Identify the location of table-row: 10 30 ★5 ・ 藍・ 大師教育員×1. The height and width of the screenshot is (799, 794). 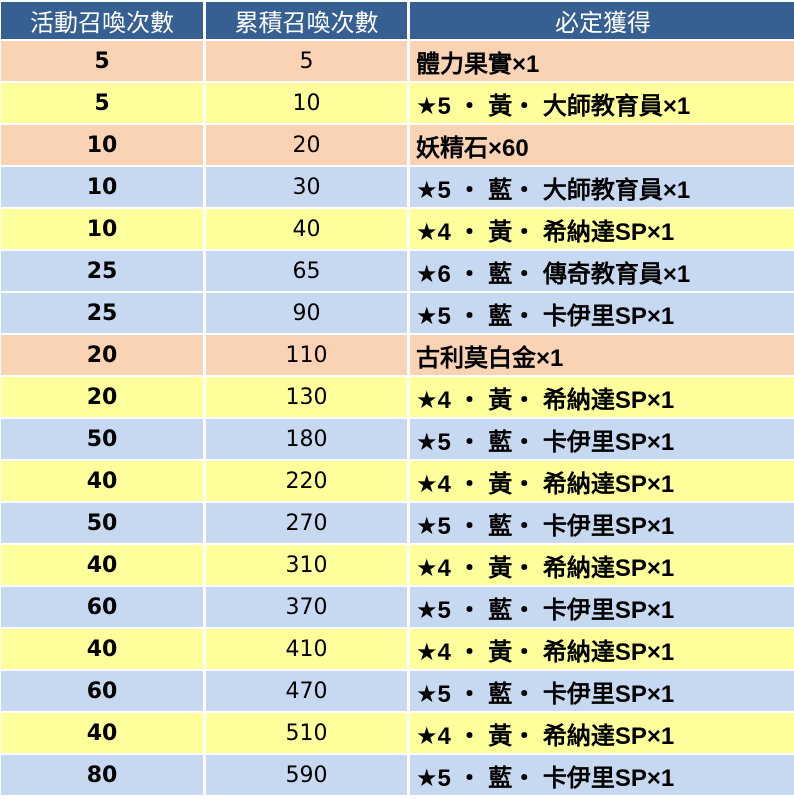
(397, 187).